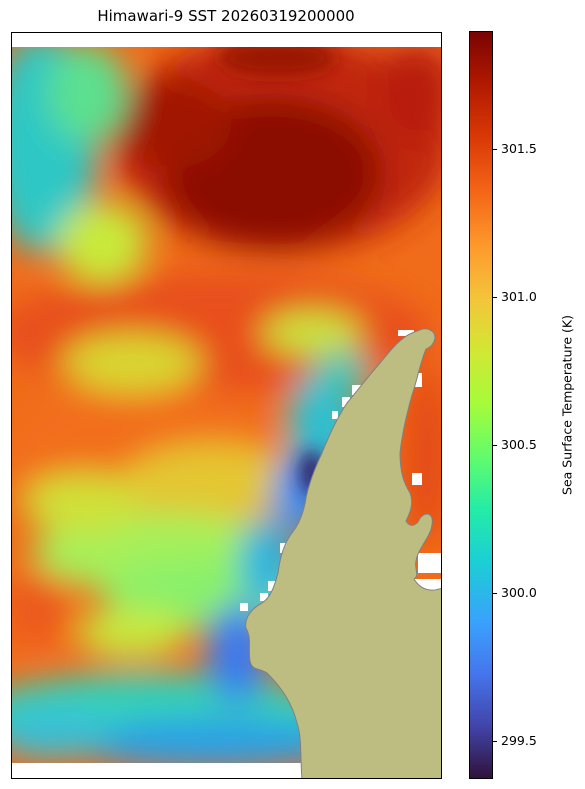 This screenshot has width=585, height=789. Describe the element at coordinates (519, 740) in the screenshot. I see `colorbar-tick-label: 299.5` at that location.